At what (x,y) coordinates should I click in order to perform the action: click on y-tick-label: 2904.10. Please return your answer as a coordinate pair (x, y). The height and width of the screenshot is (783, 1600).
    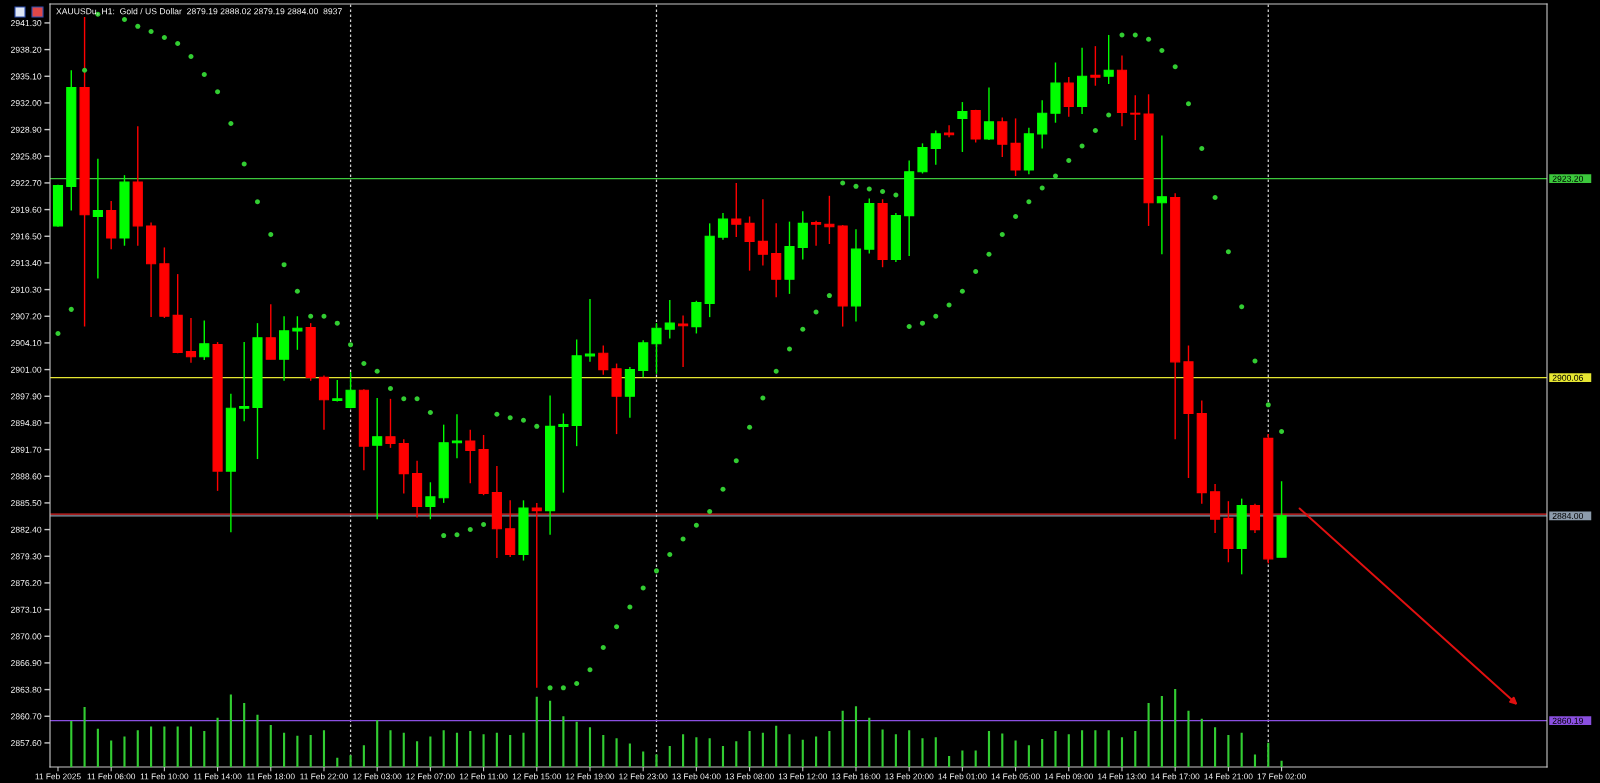
    Looking at the image, I should click on (26, 343).